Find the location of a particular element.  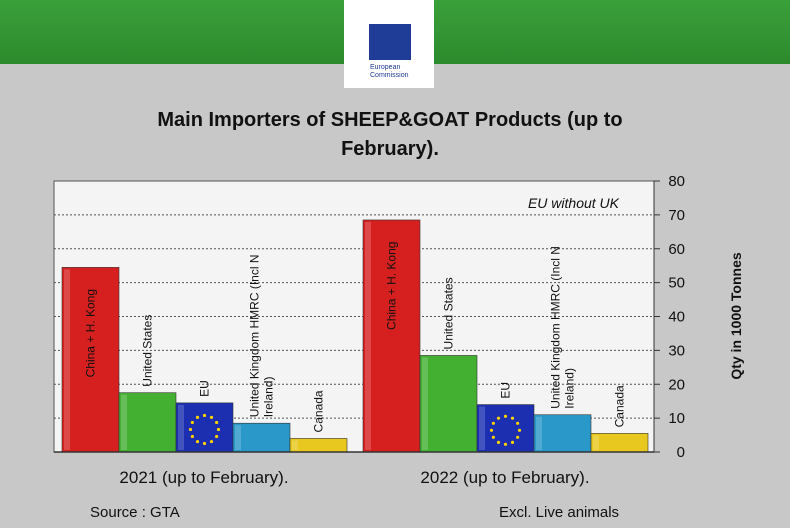

chart-title-line2: February). is located at coordinates (390, 149).